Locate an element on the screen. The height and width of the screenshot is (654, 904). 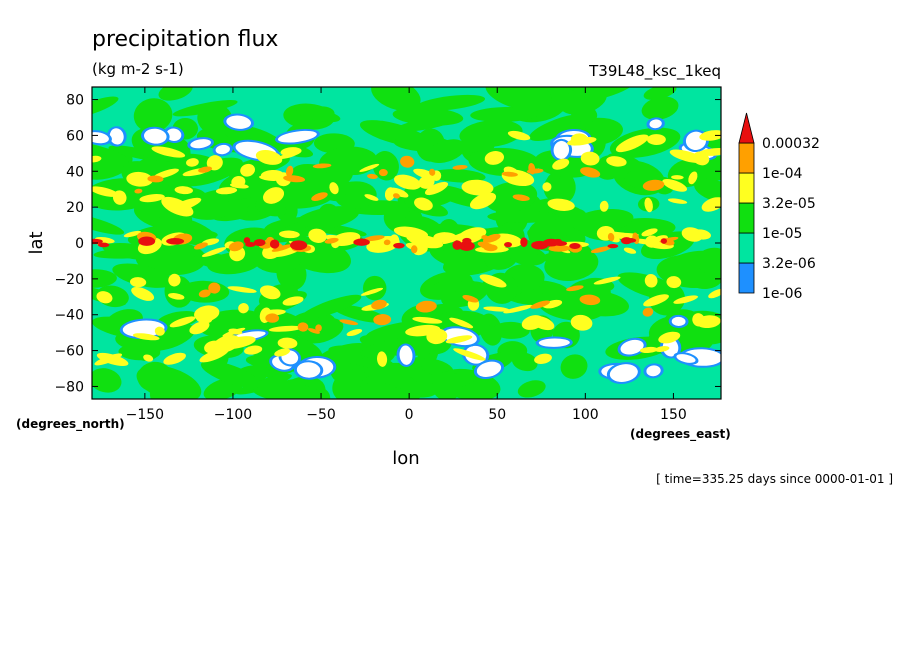
y-tick-label: 40 is located at coordinates (75, 172).